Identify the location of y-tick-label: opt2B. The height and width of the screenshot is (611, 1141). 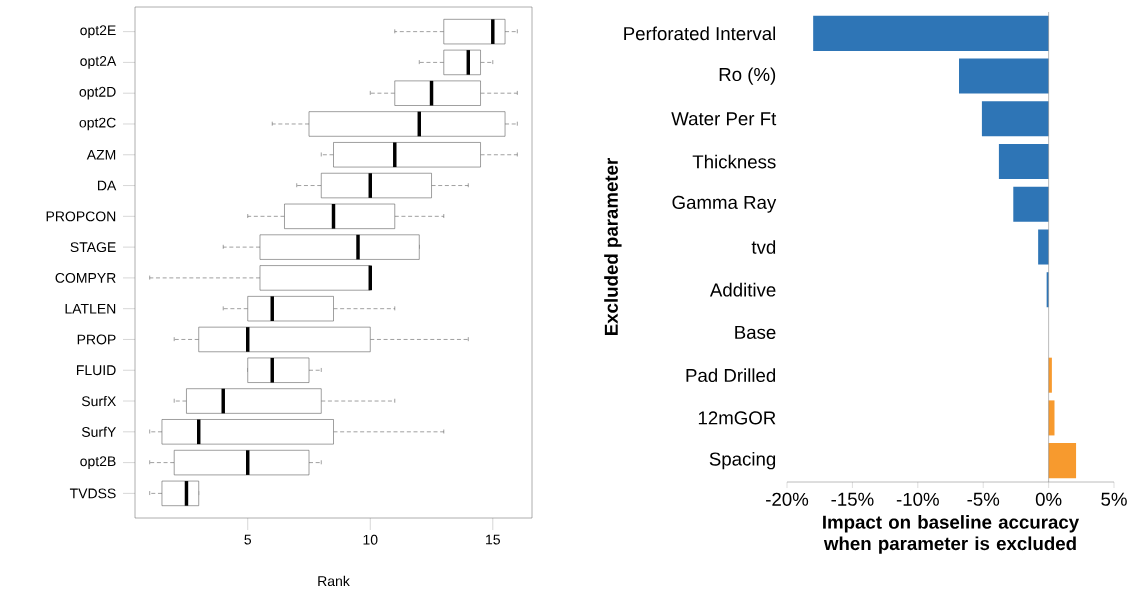
(98, 462).